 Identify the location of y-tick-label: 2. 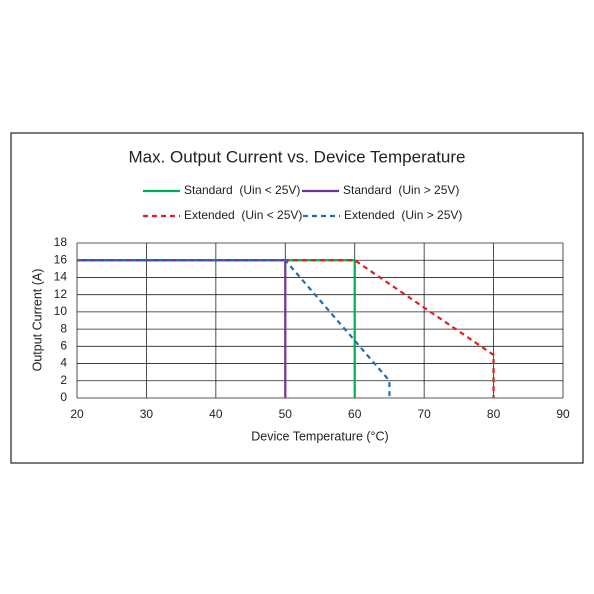
(63, 380).